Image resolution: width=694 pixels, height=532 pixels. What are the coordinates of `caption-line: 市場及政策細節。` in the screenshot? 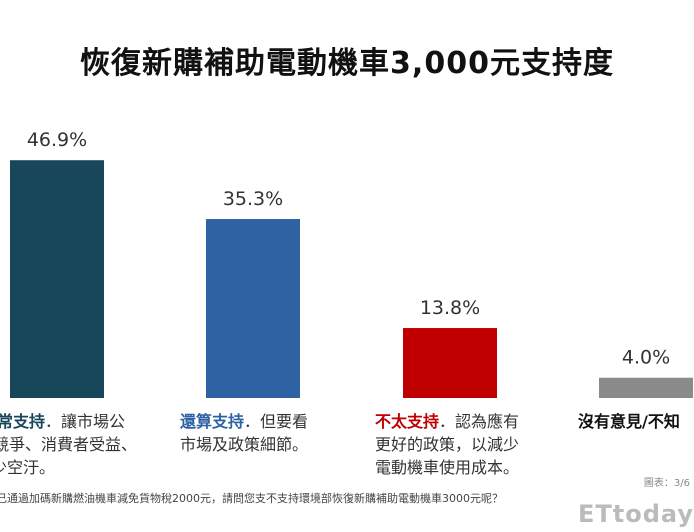 It's located at (244, 444).